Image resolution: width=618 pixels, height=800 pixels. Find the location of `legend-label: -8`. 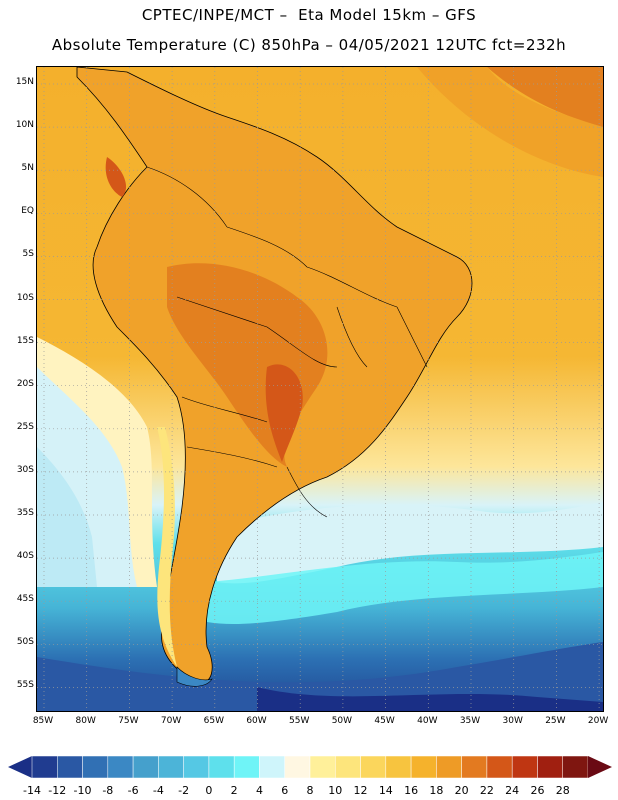

legend-label: -8 is located at coordinates (108, 790).